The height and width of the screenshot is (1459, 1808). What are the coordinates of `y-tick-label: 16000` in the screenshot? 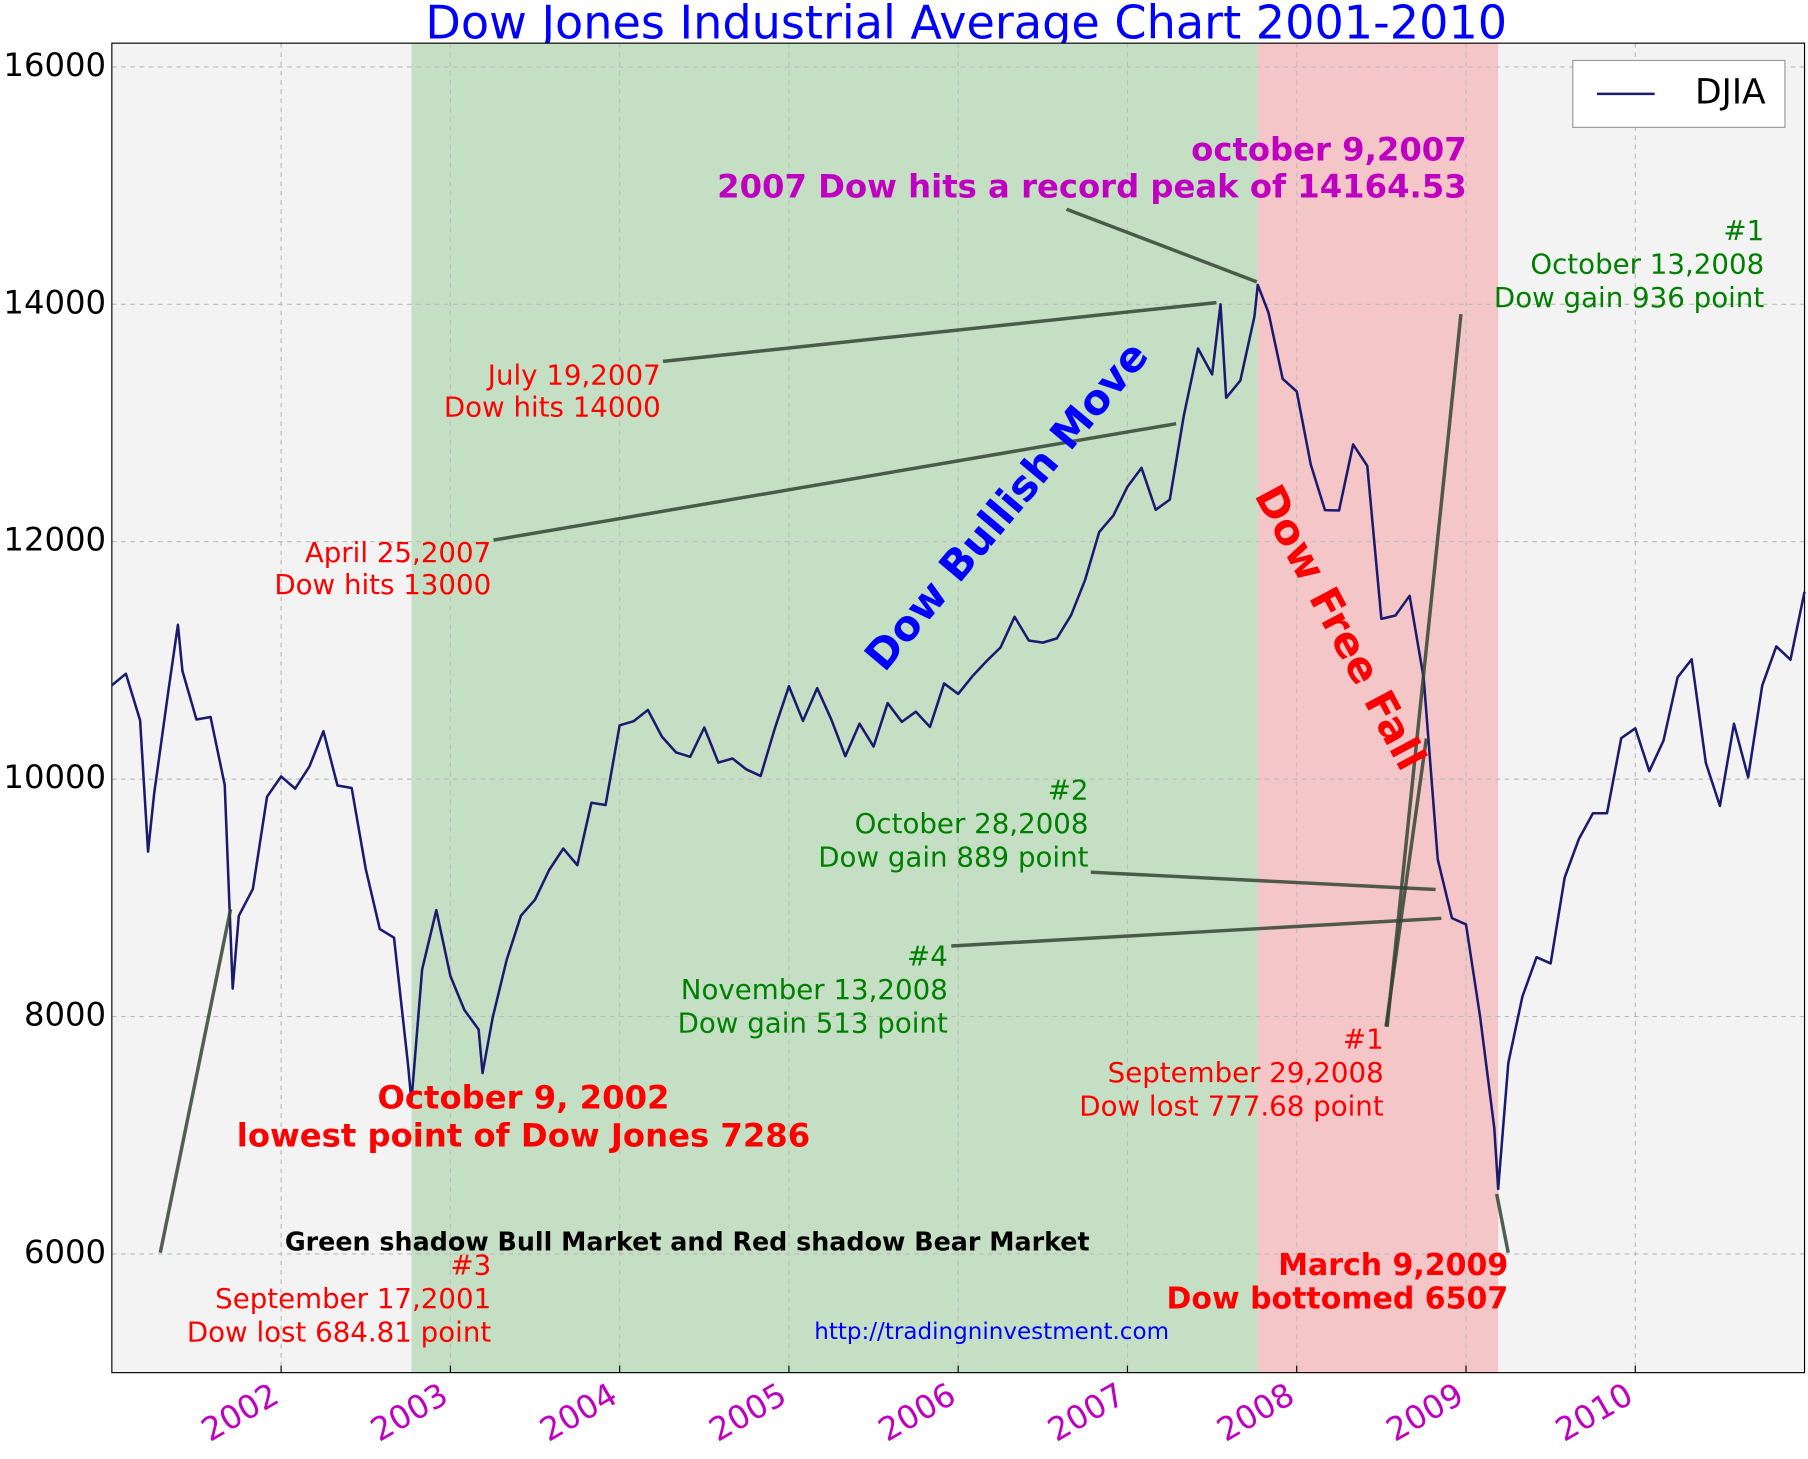 It's located at (54, 65).